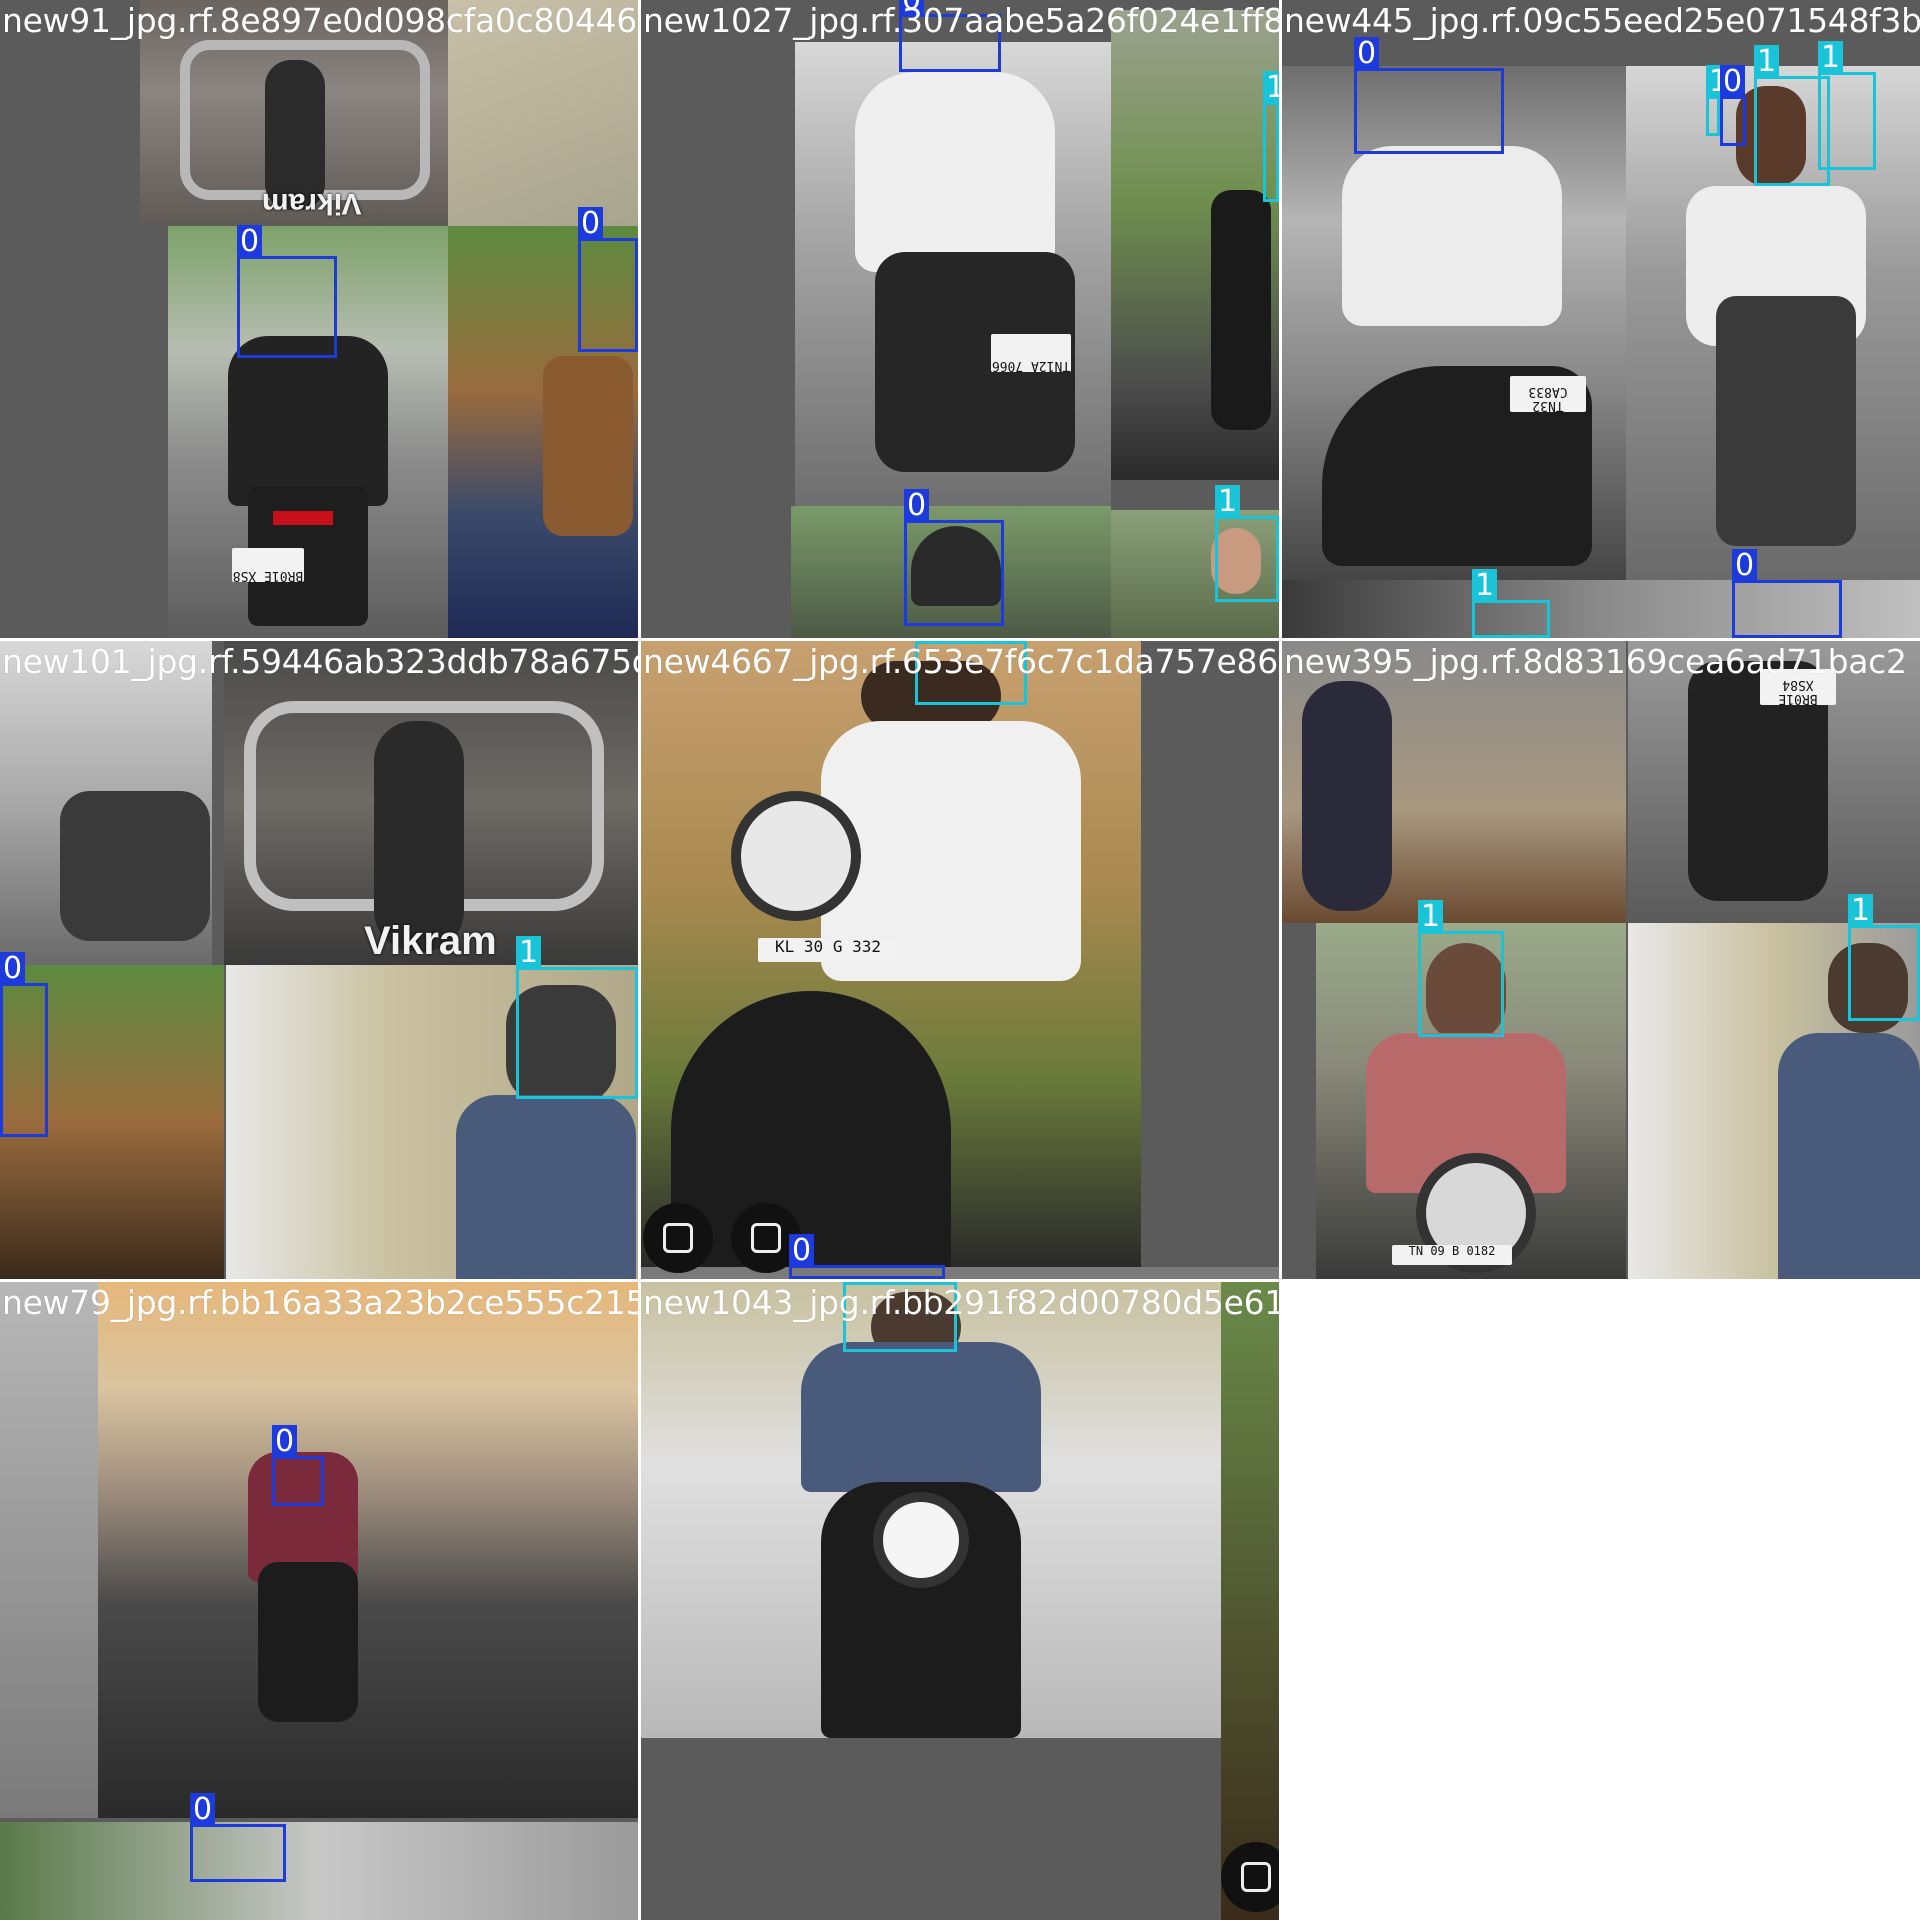  Describe the element at coordinates (543, 113) in the screenshot. I see `photo-road-surface` at that location.